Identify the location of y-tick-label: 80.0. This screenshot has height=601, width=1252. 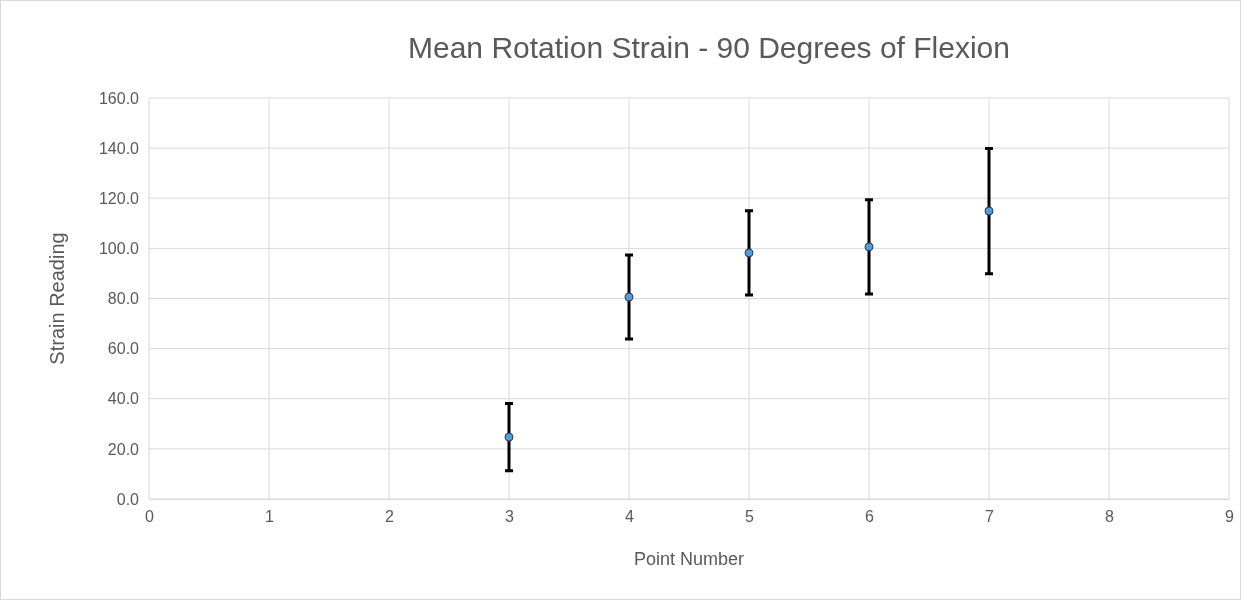
(123, 299).